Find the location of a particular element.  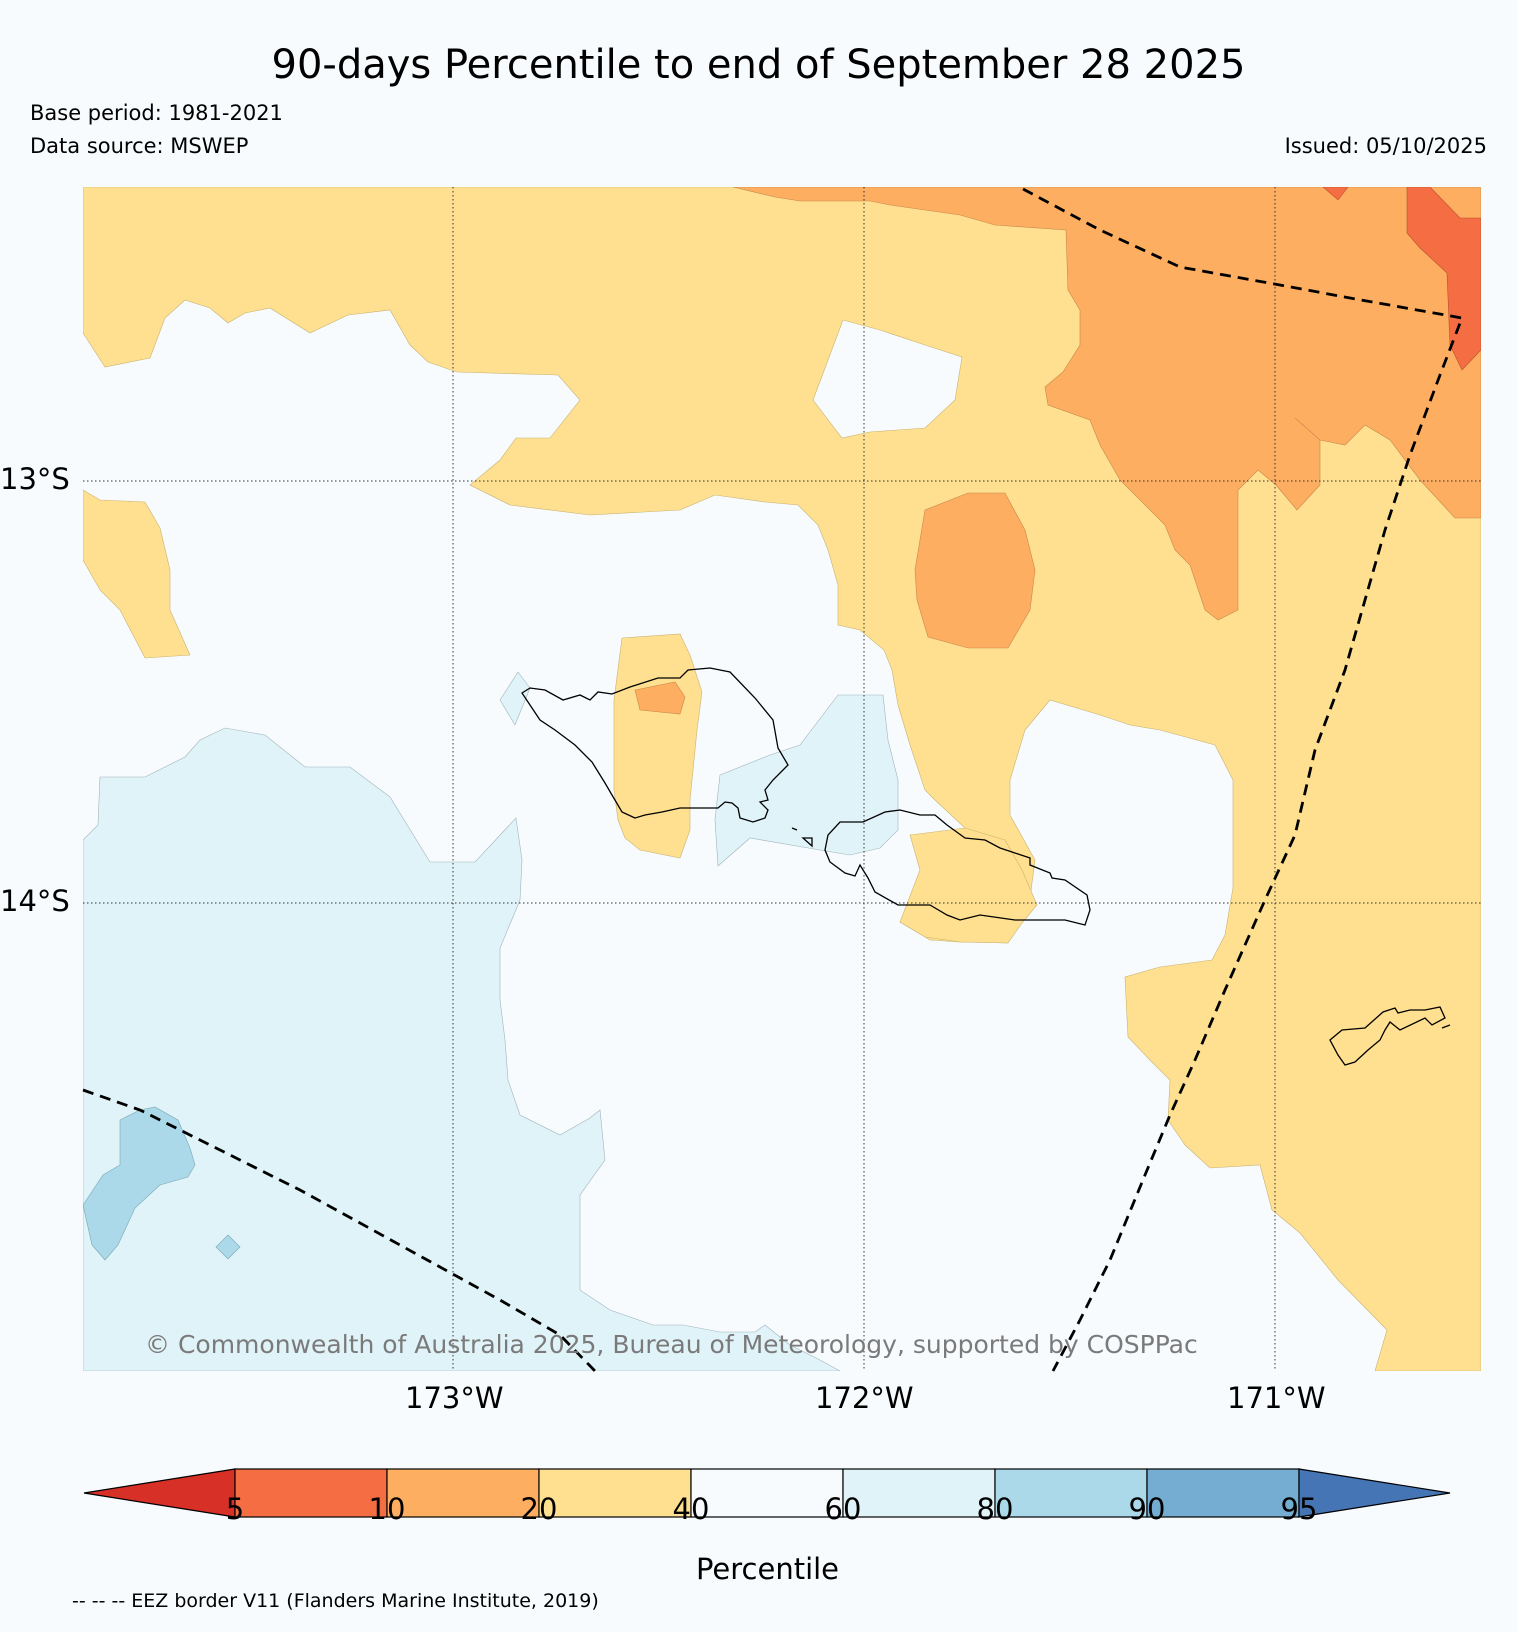

colorbar-tick-5: 5 is located at coordinates (235, 1509).